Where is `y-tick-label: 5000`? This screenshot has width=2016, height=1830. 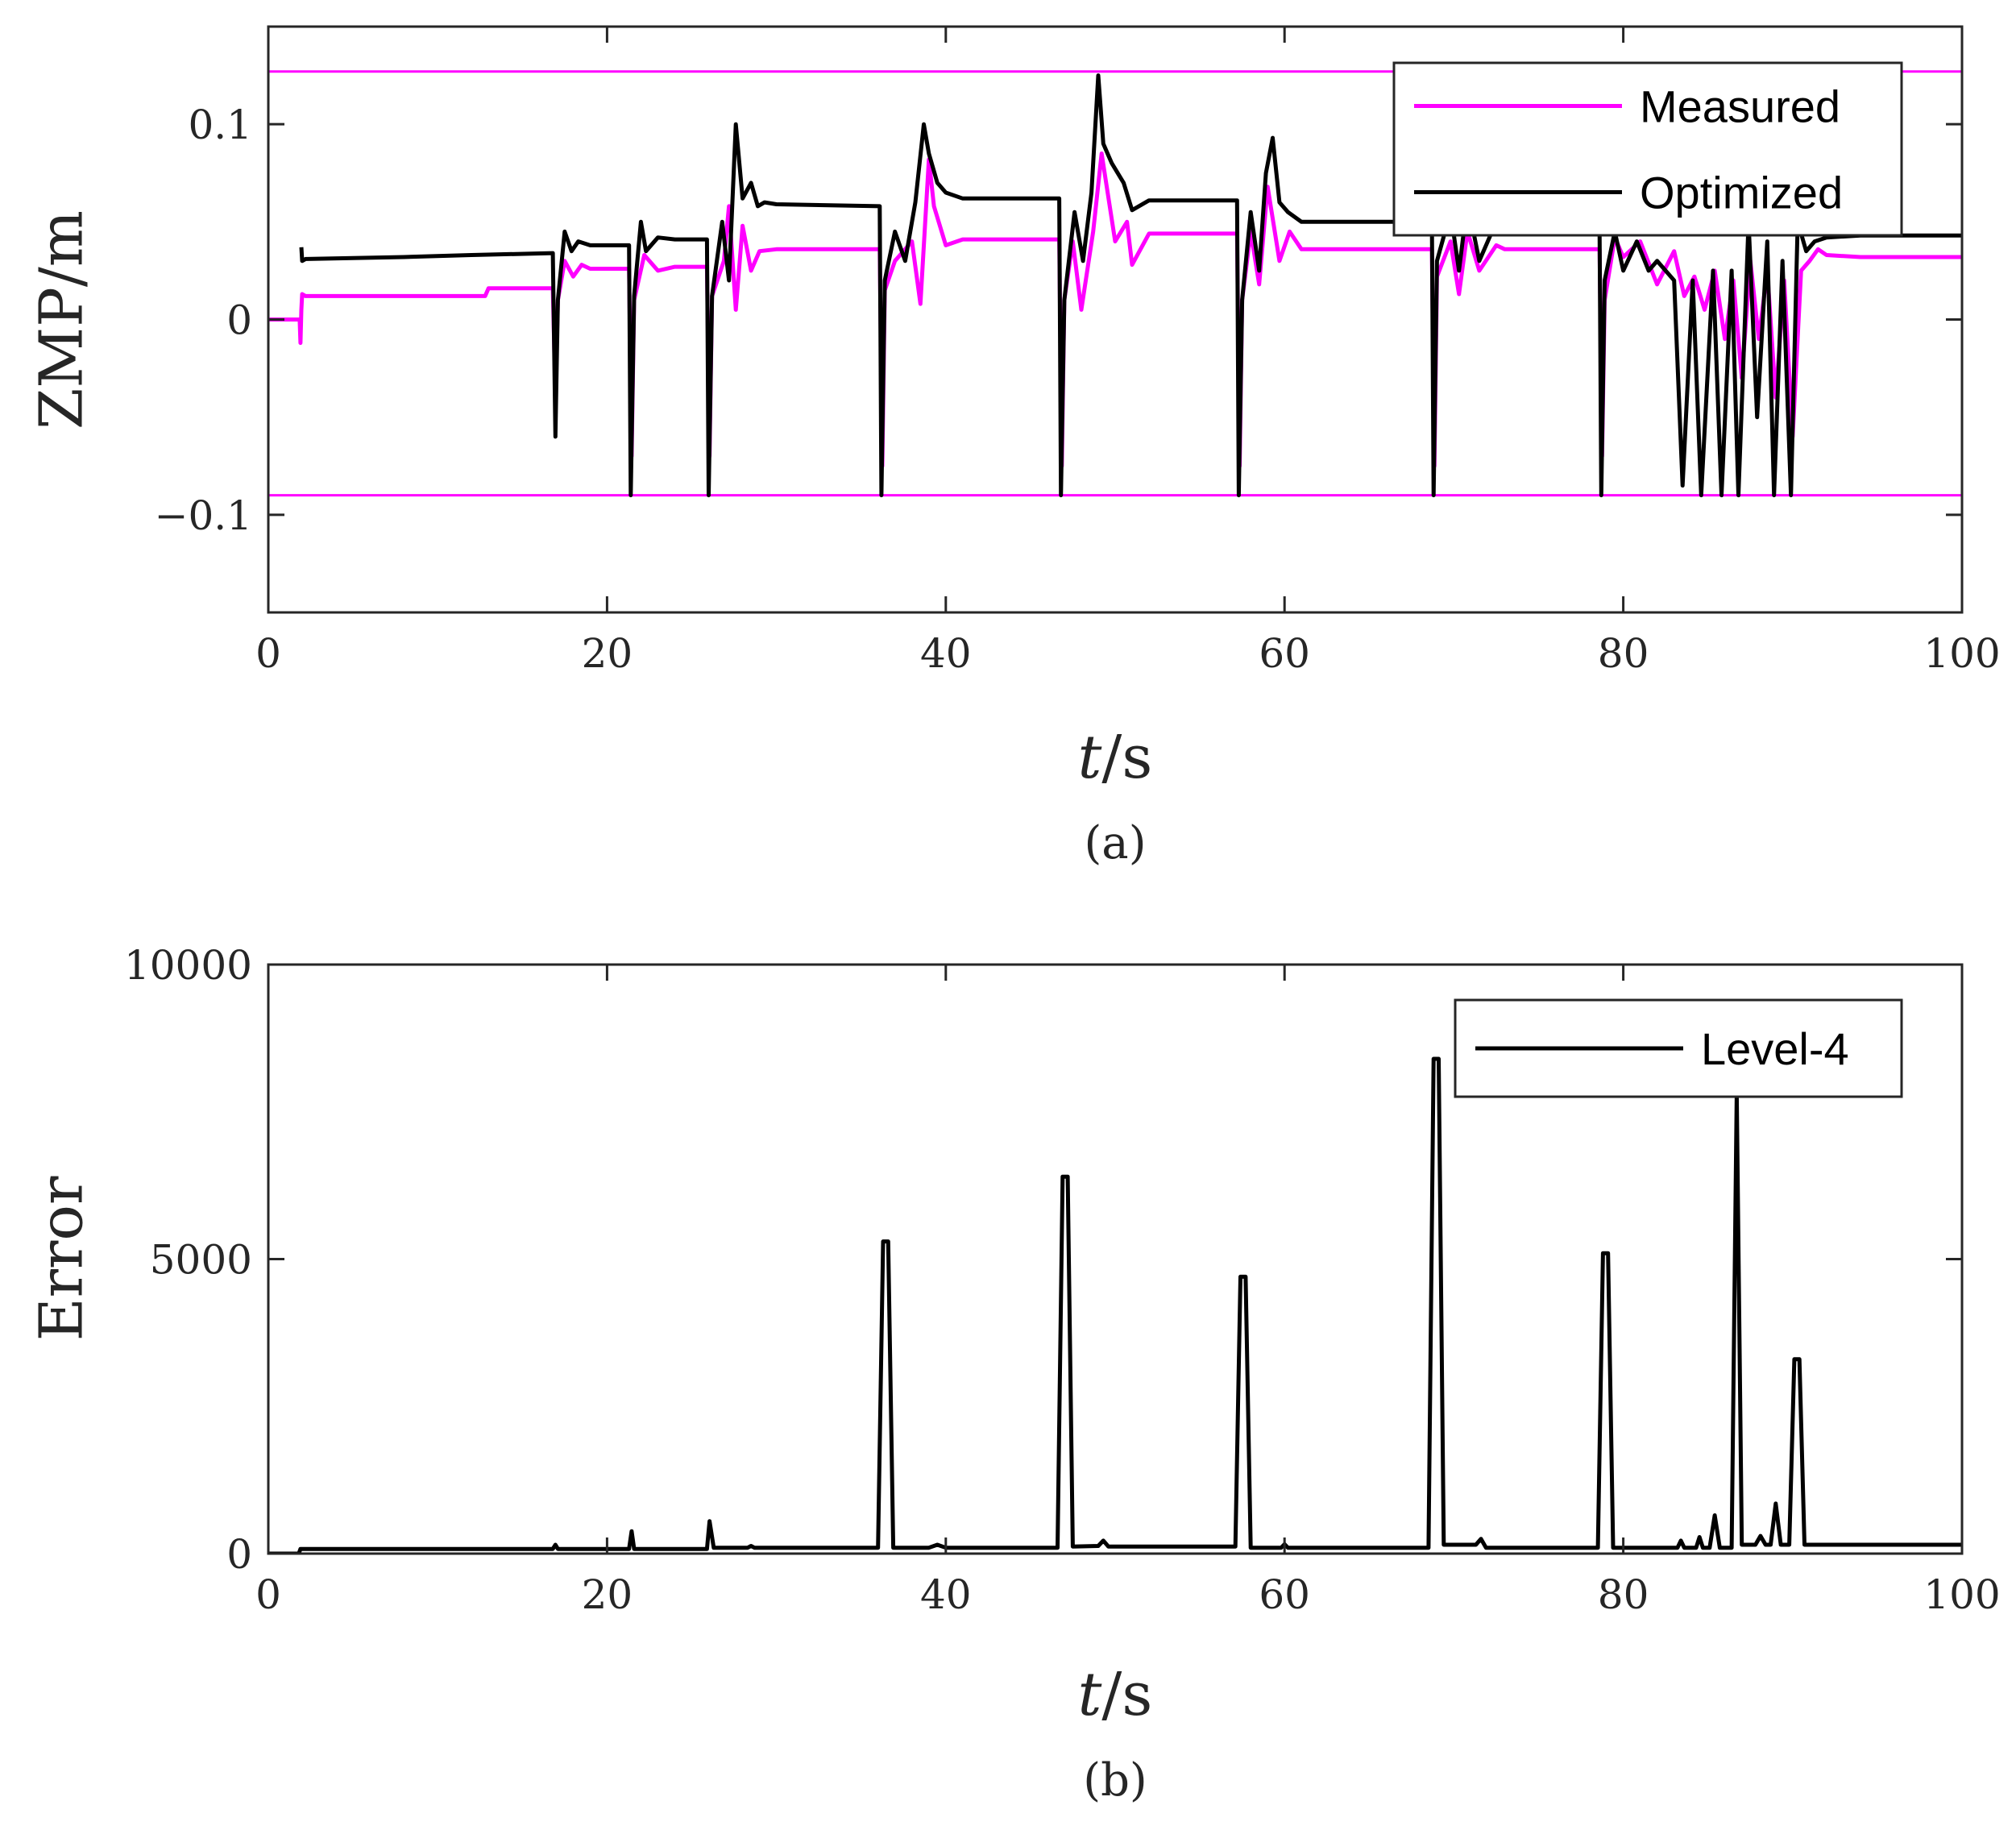 y-tick-label: 5000 is located at coordinates (201, 1260).